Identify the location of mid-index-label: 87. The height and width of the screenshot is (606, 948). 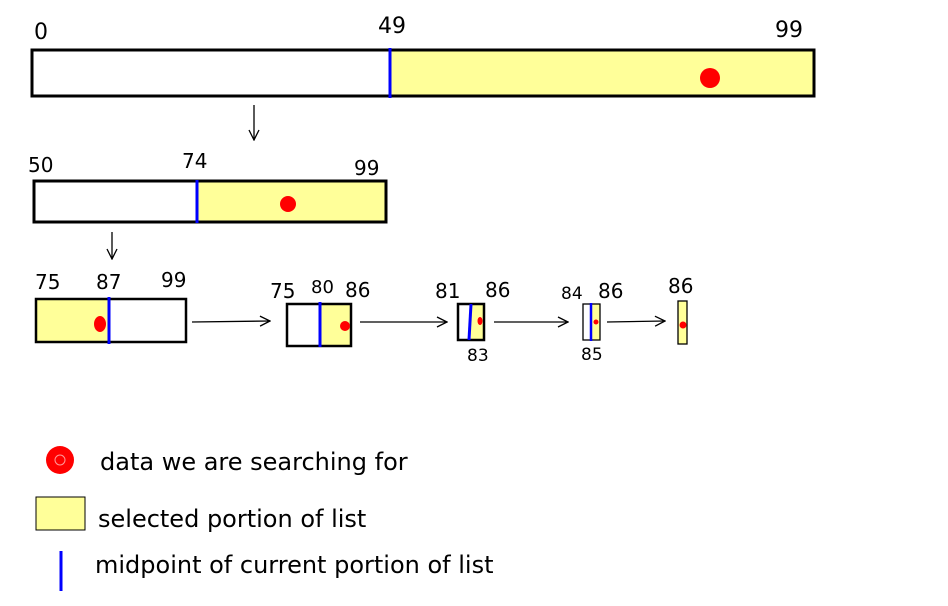
(108, 282).